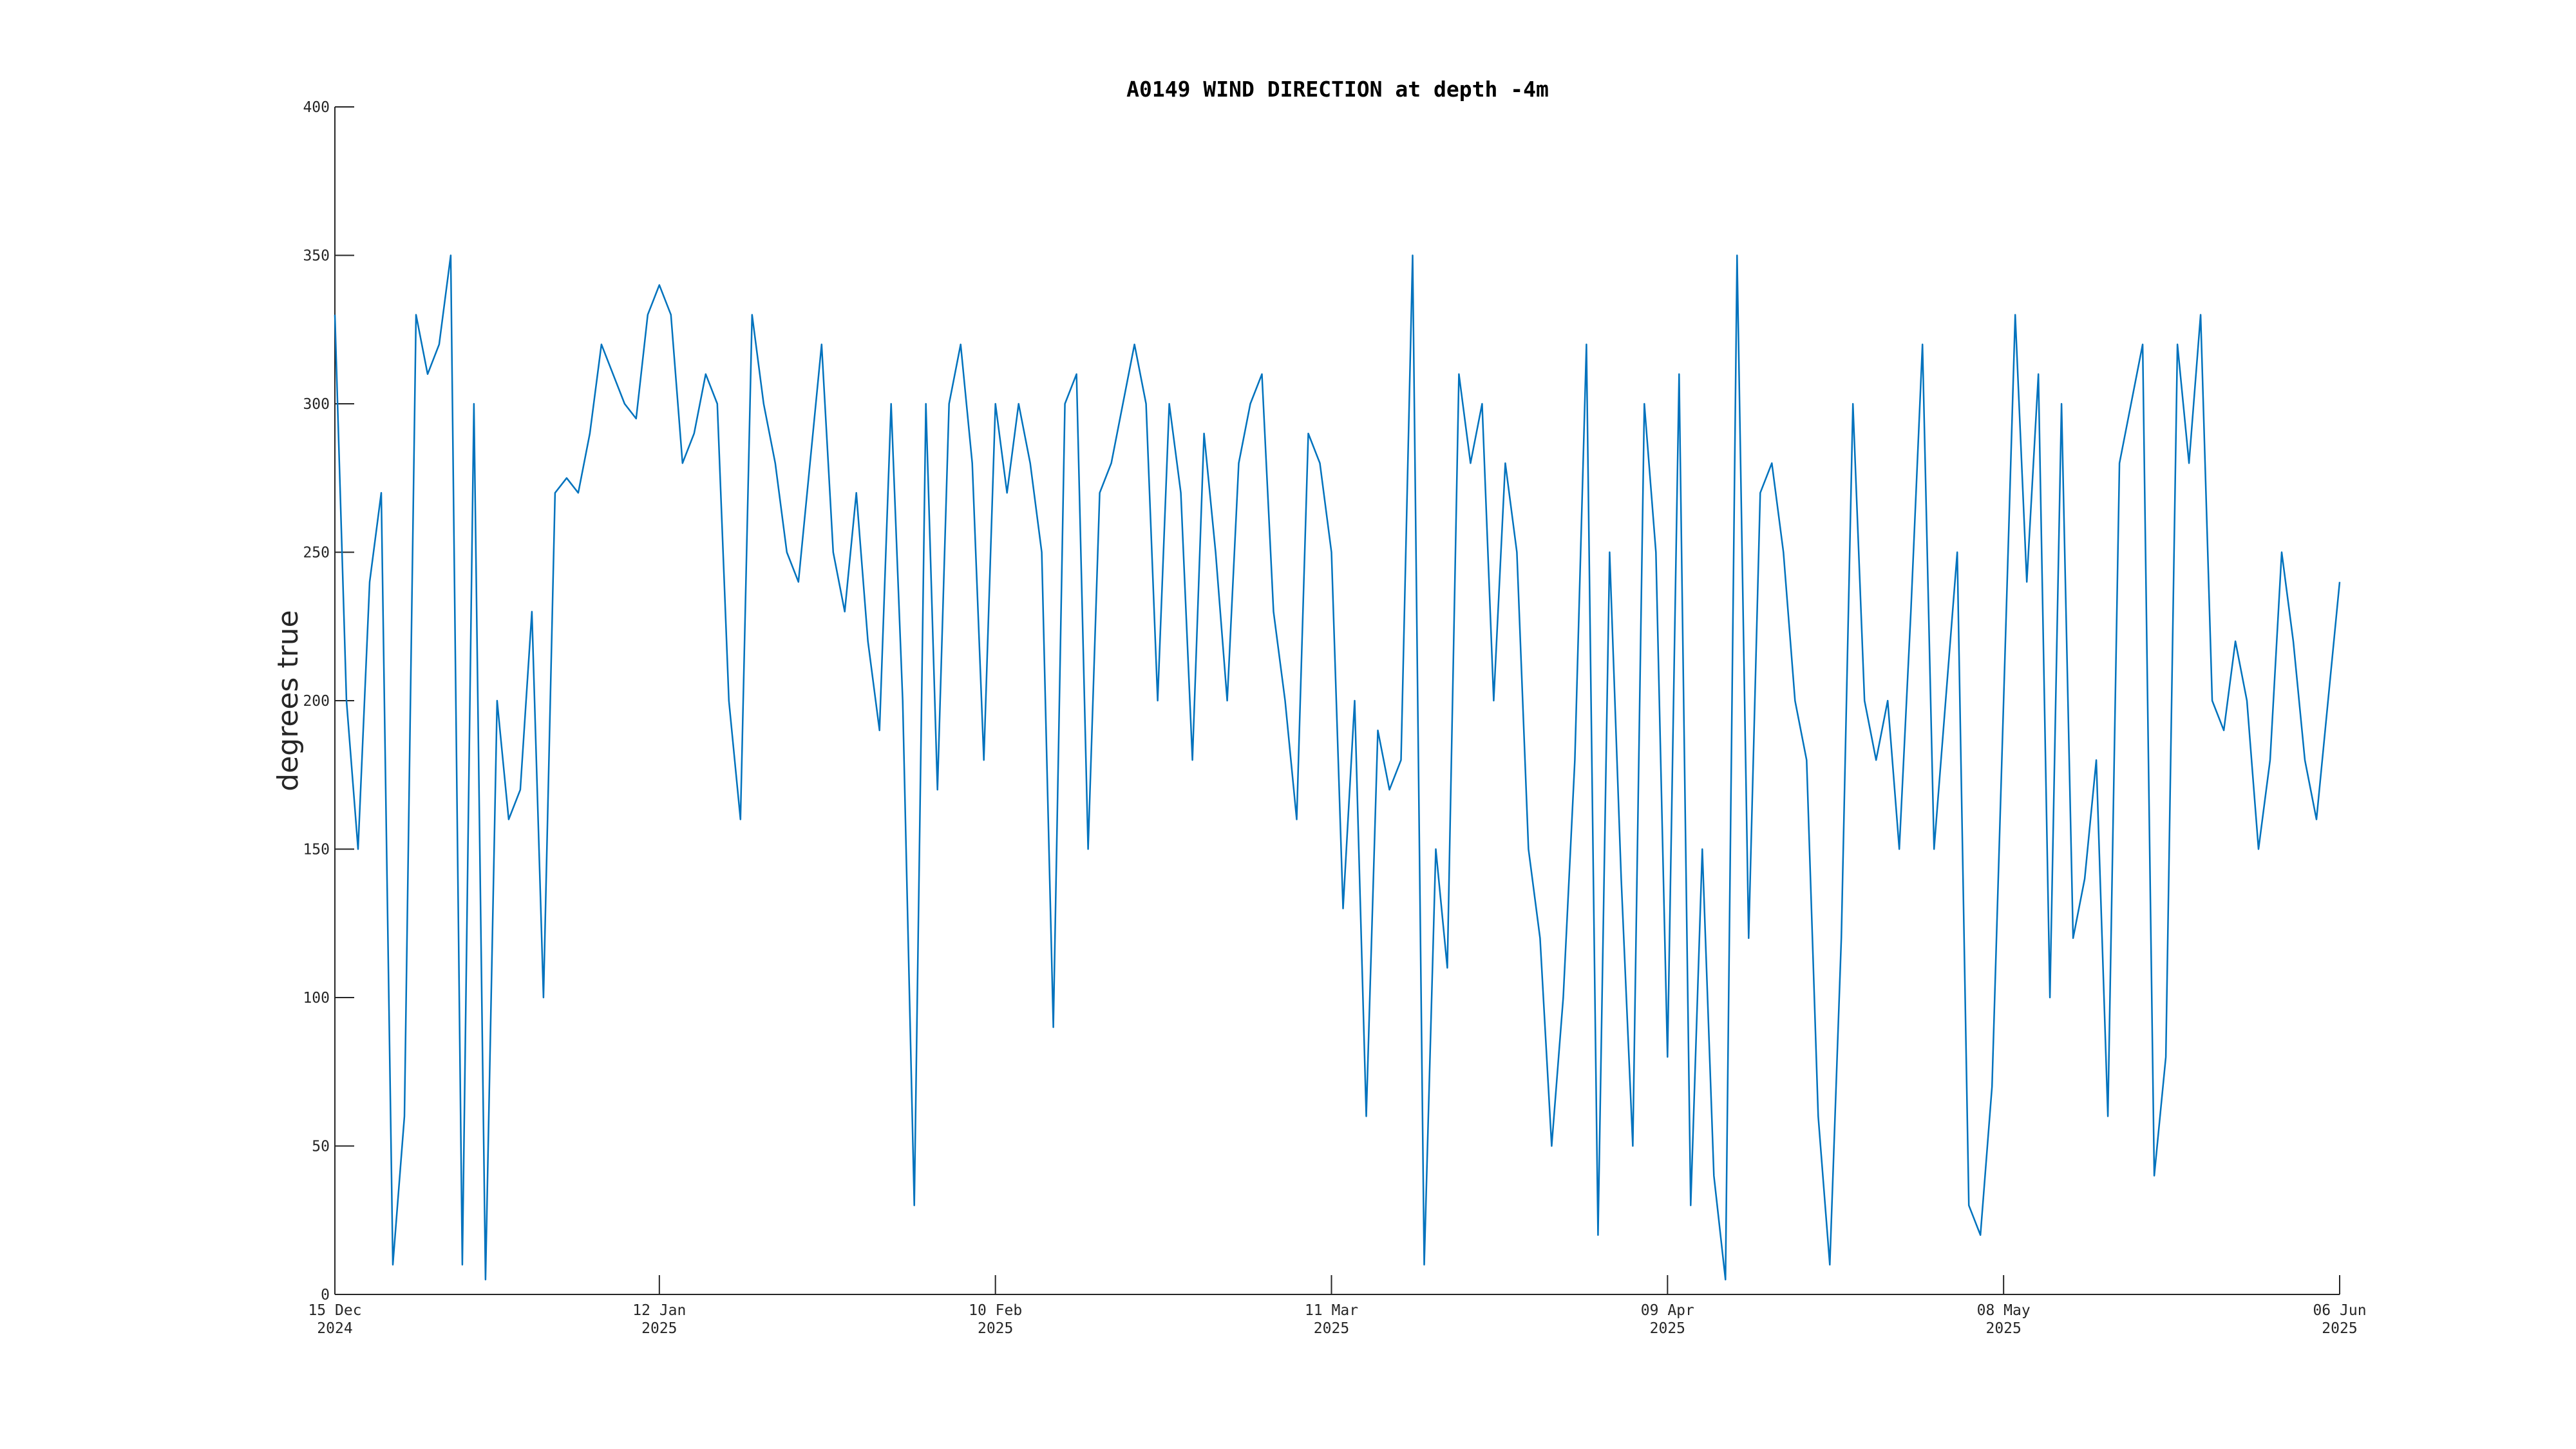  I want to click on x-tick-label: 11 Mar, so click(1331, 1310).